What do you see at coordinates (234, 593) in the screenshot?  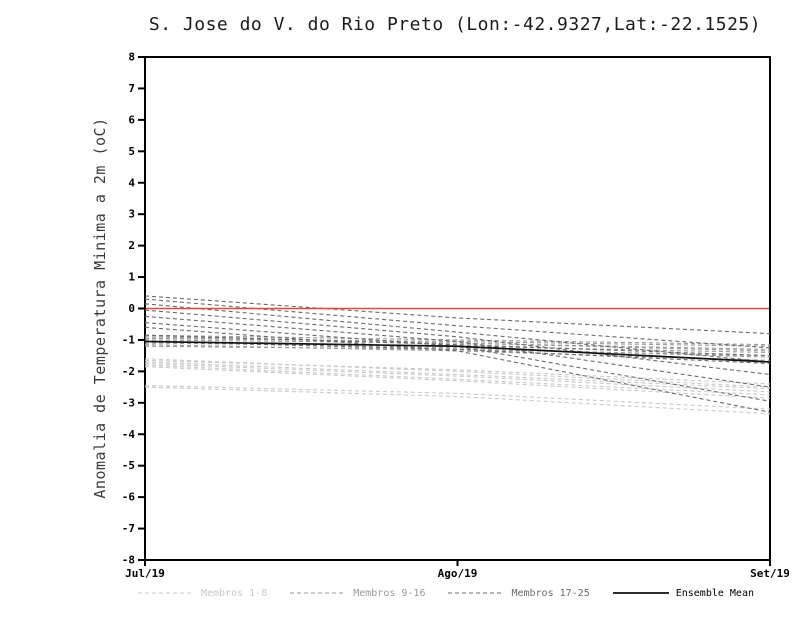 I see `legend-label: Membros 1-8` at bounding box center [234, 593].